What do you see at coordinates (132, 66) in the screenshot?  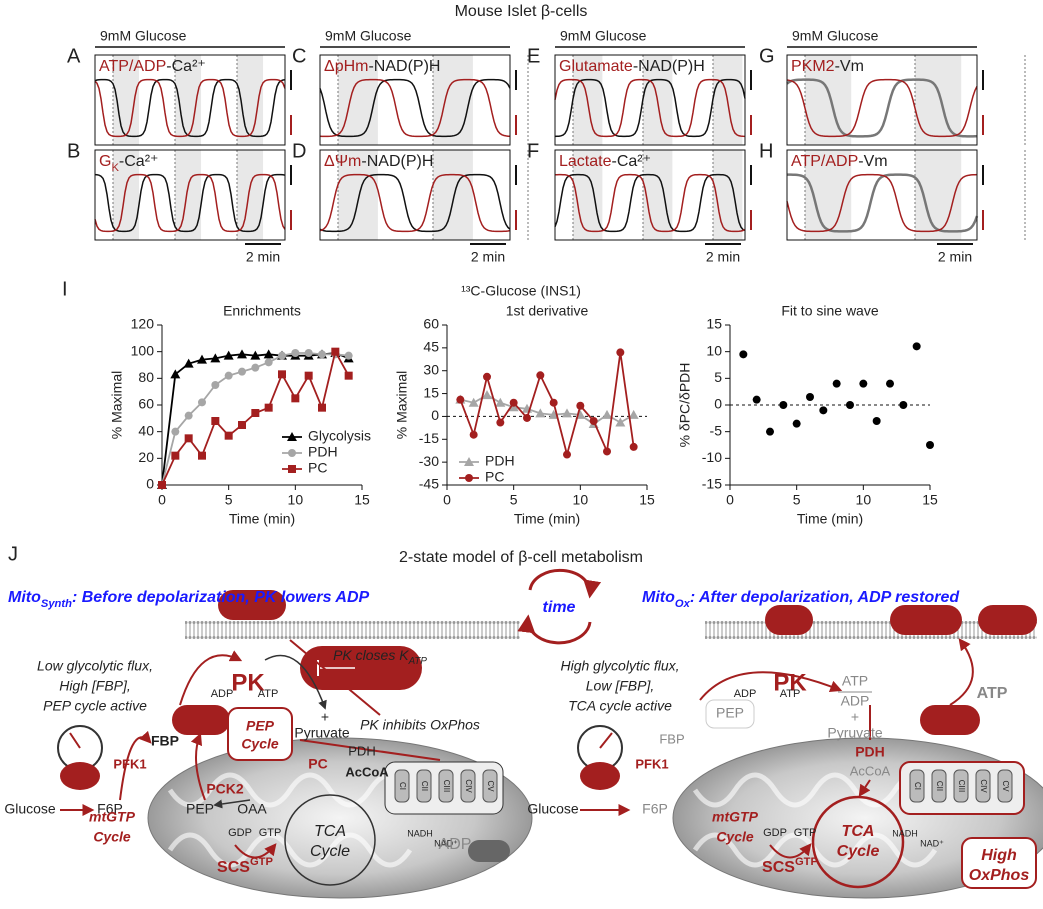 I see `label-part: ATP/ADP` at bounding box center [132, 66].